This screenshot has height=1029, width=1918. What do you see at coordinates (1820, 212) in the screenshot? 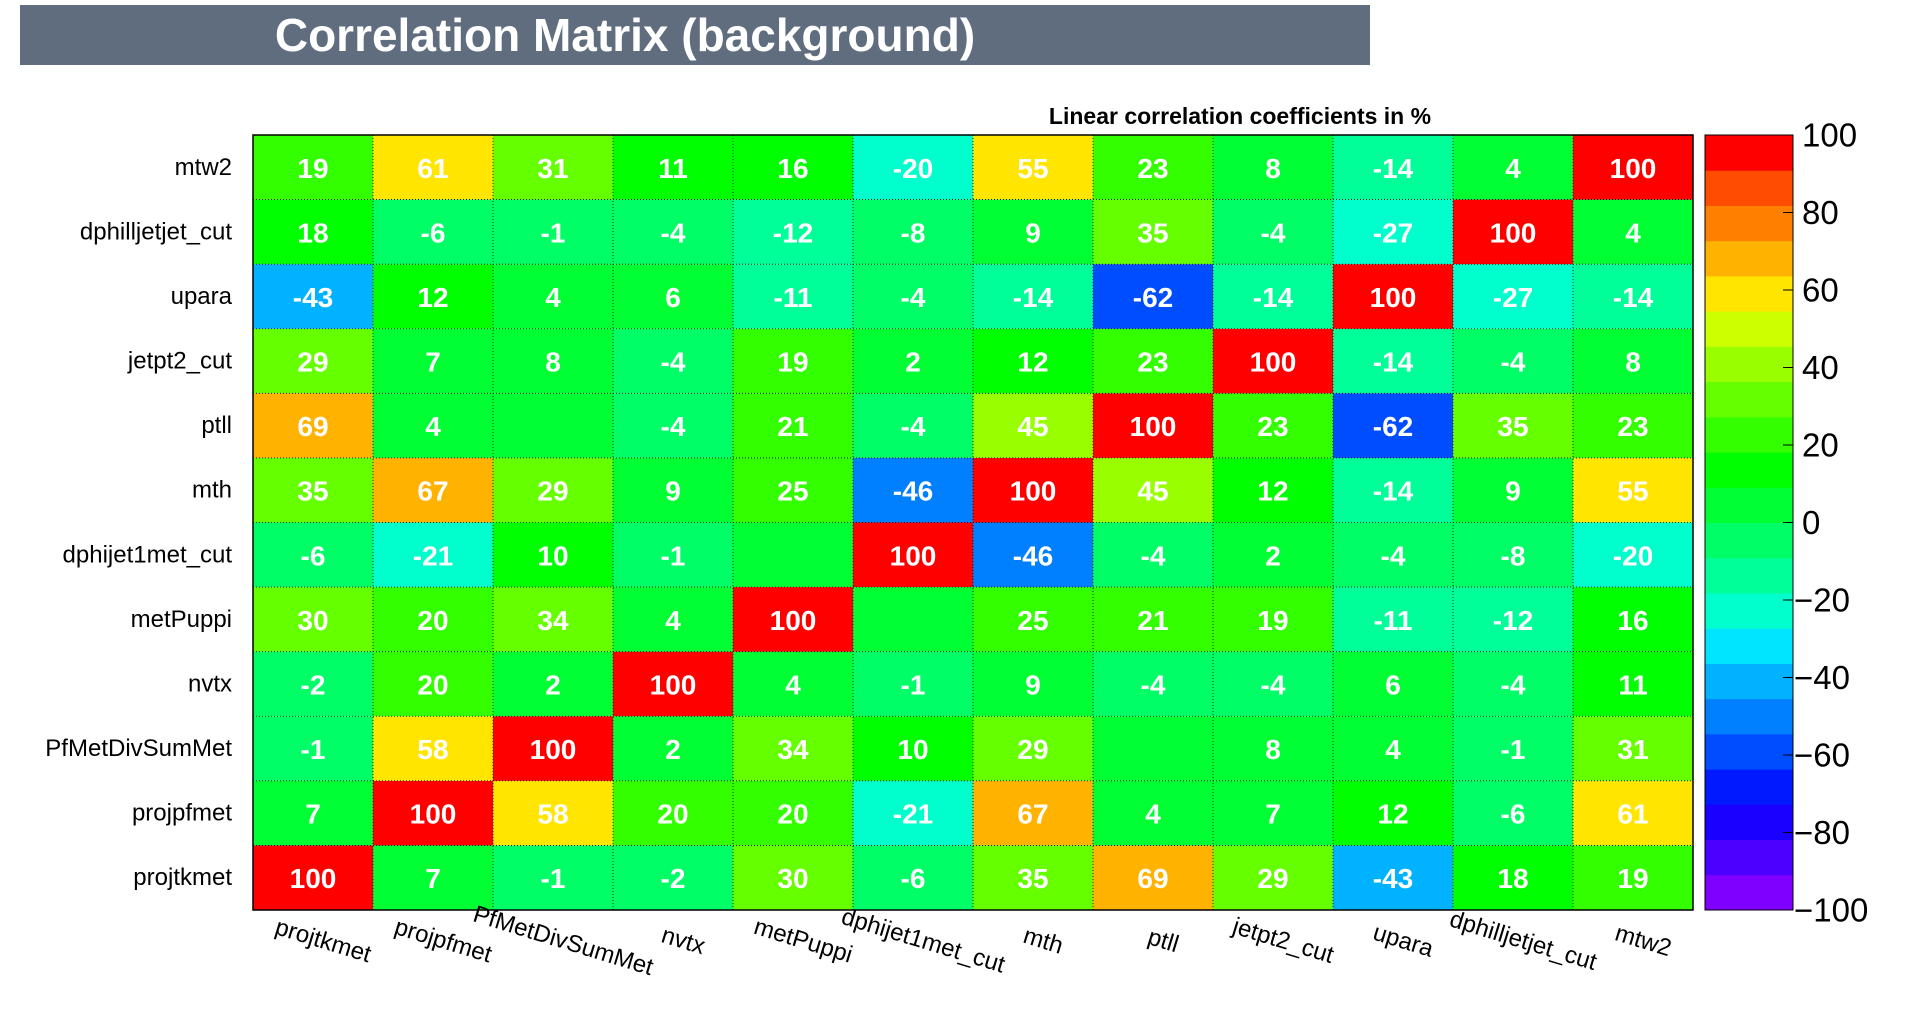
I see `color-scale-tick-label: 80` at bounding box center [1820, 212].